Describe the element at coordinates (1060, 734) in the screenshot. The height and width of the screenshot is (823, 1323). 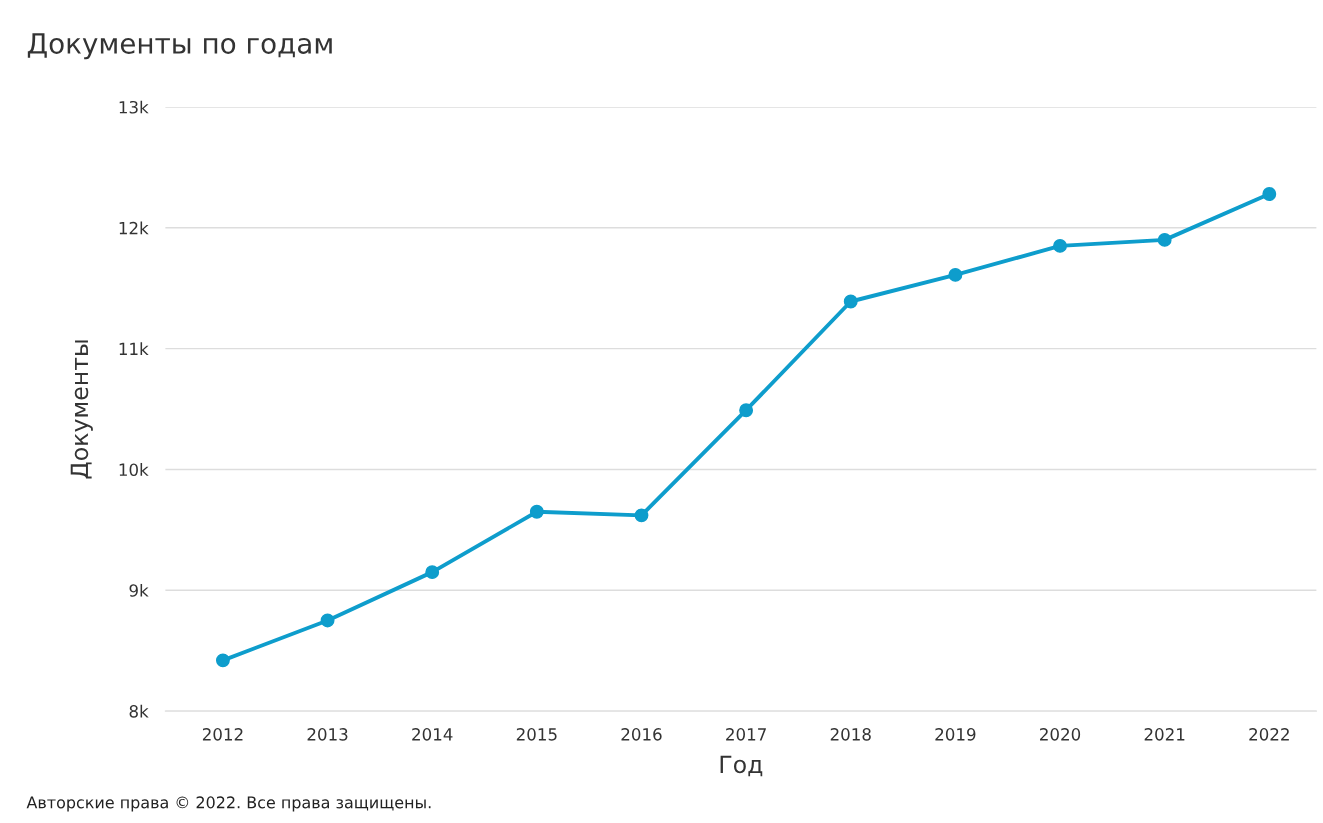
I see `x-tick-label: 2020` at that location.